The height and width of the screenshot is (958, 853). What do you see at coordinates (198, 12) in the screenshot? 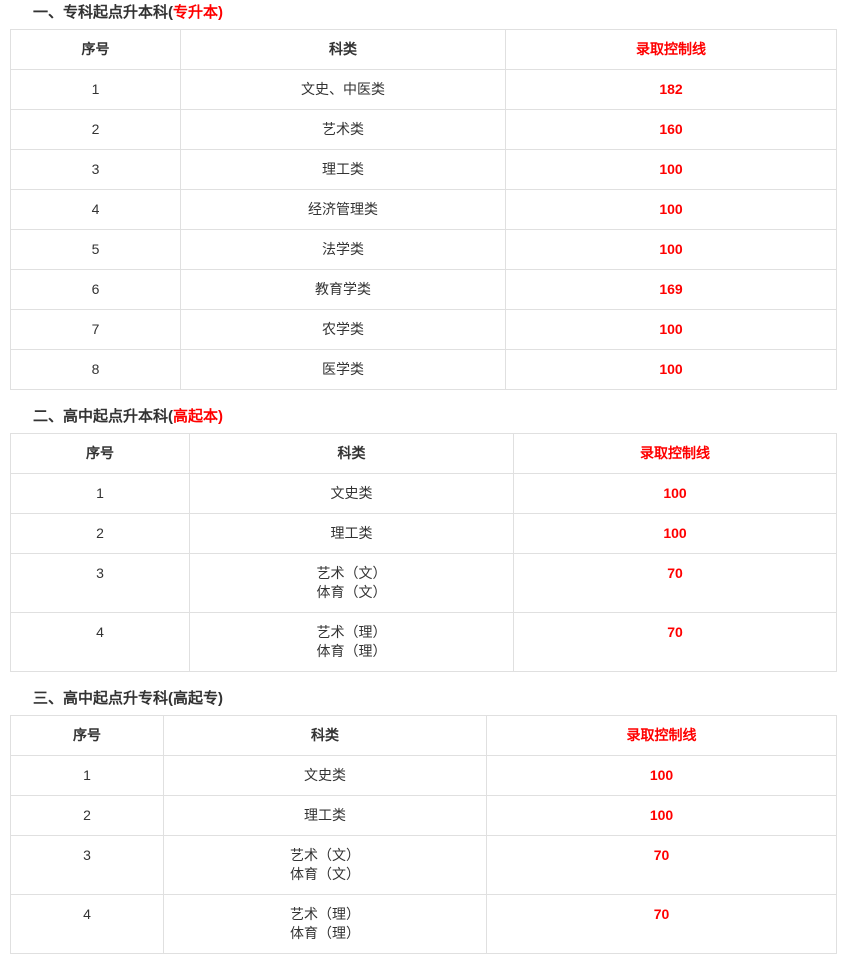
I see `section-heading-highlight: 专升本)` at bounding box center [198, 12].